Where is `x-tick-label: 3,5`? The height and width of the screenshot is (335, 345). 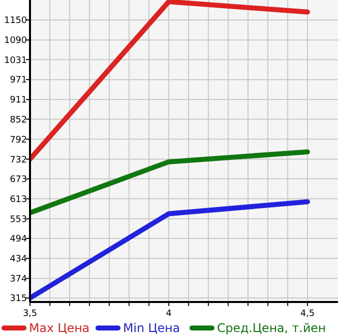
x-tick-label: 3,5 is located at coordinates (30, 314).